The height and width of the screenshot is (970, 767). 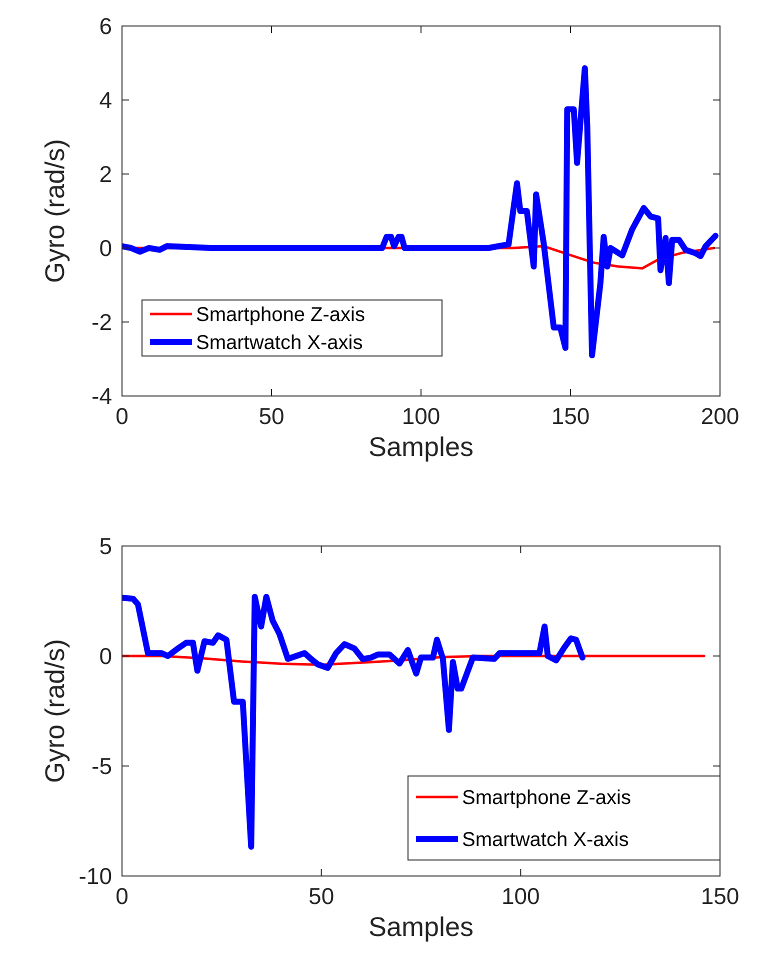 I want to click on y-tick-label: -2, so click(x=102, y=322).